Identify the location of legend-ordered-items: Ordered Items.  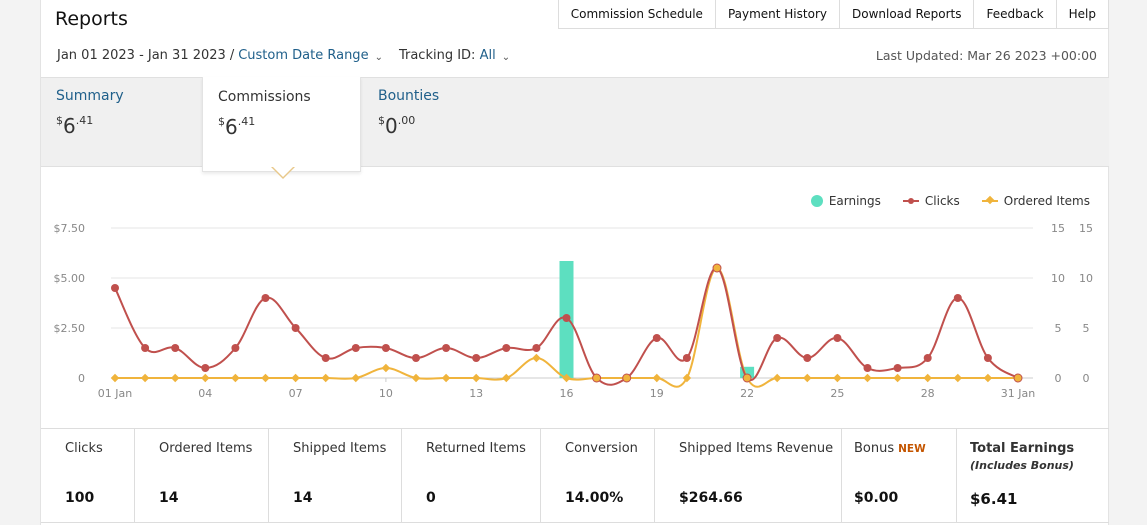
(1035, 201).